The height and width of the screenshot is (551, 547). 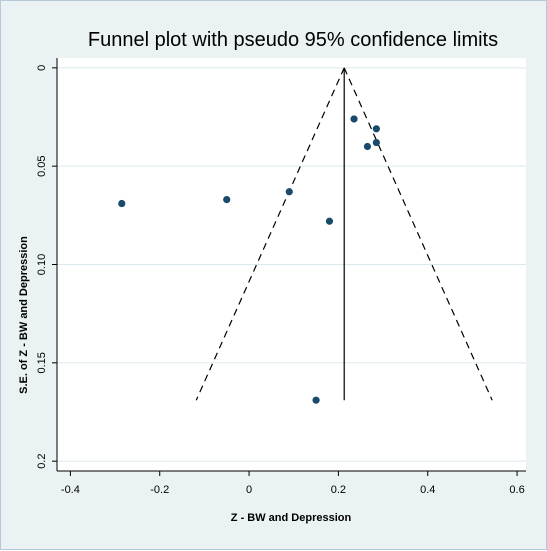 What do you see at coordinates (24, 315) in the screenshot?
I see `y-axis-title: S.E. of Z - BW and Depression` at bounding box center [24, 315].